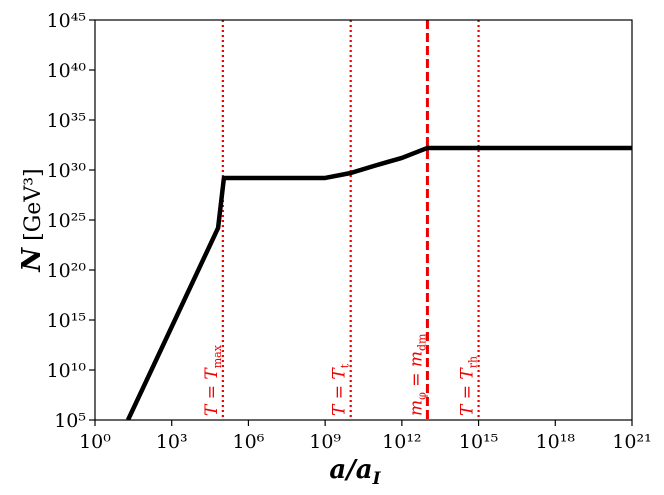 Image resolution: width=664 pixels, height=495 pixels. Describe the element at coordinates (67, 371) in the screenshot. I see `y-tick-label: 10¹⁰` at that location.